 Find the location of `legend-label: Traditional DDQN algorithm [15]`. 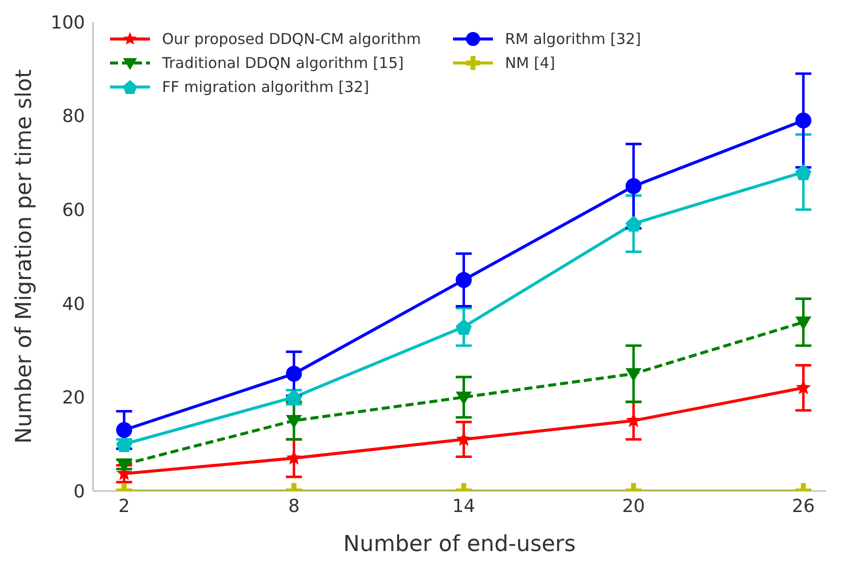

legend-label: Traditional DDQN algorithm [15] is located at coordinates (283, 63).